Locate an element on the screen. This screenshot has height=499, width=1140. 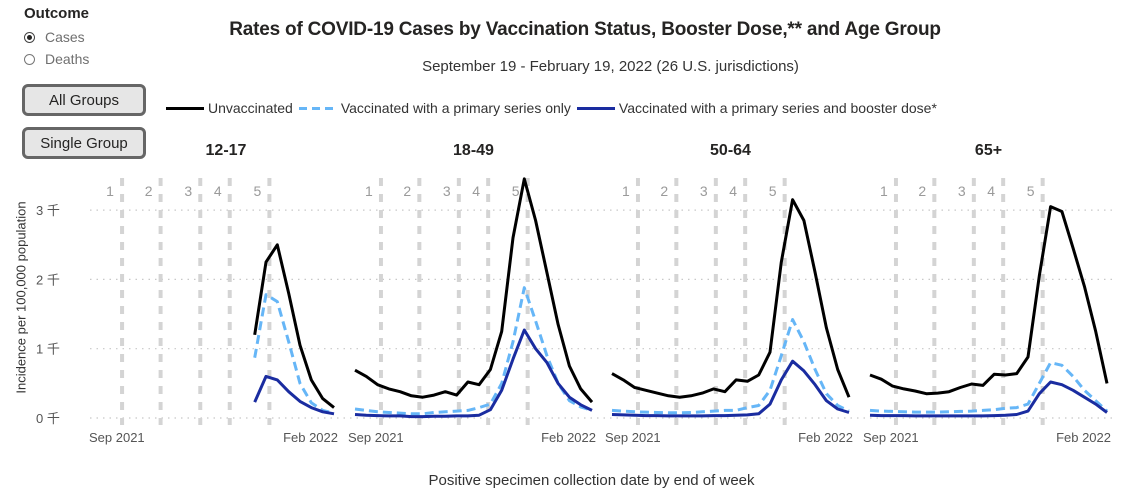
legend-label: Vaccinated with a primary series only is located at coordinates (455, 108).